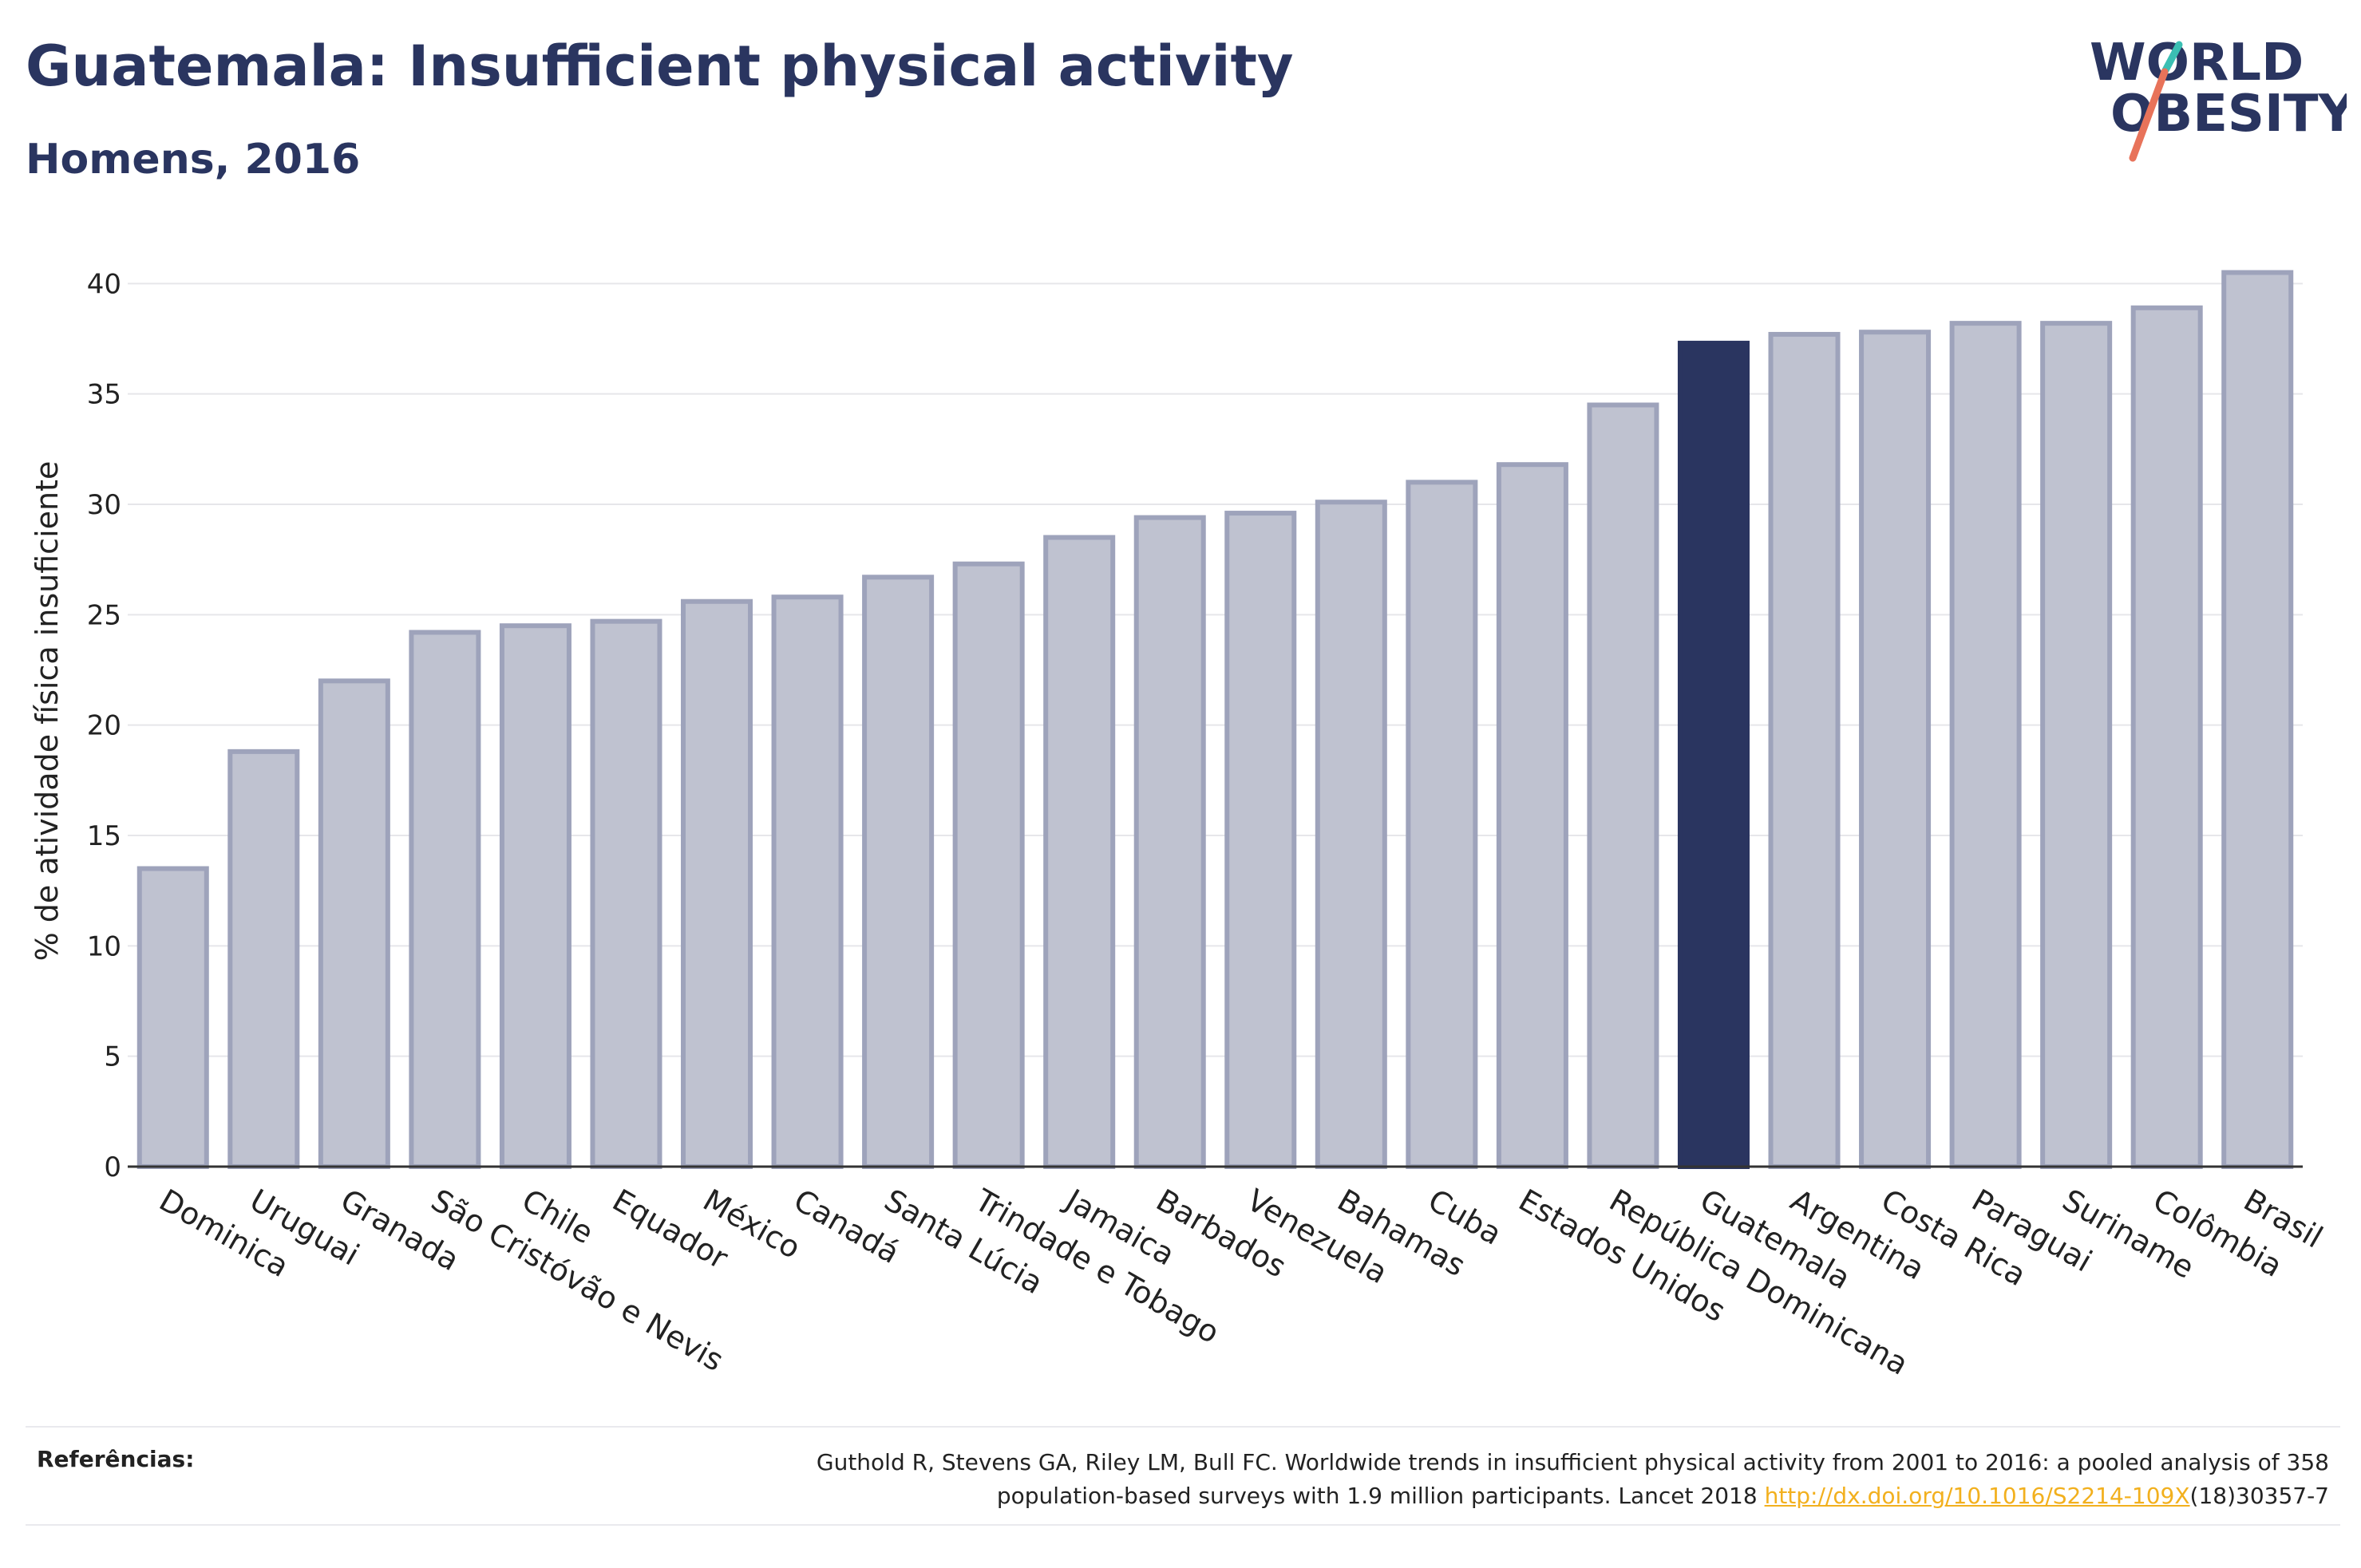 The image size is (2361, 1568). I want to click on bar-equador, so click(626, 893).